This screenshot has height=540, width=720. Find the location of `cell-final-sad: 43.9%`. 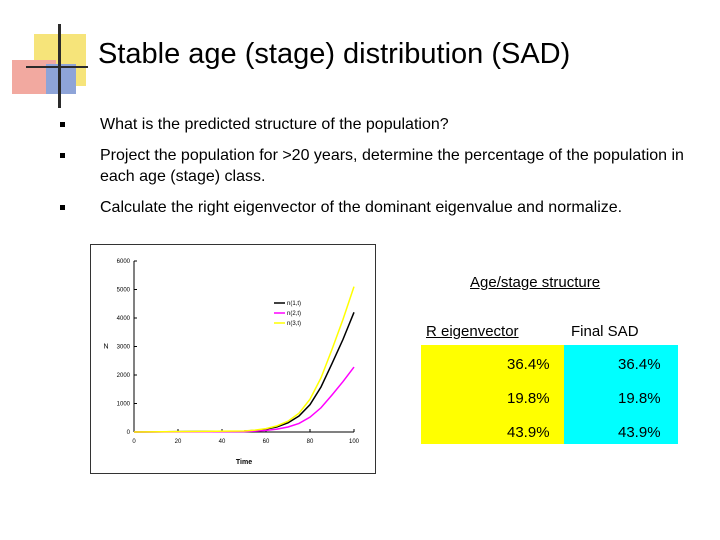

cell-final-sad: 43.9% is located at coordinates (639, 432).